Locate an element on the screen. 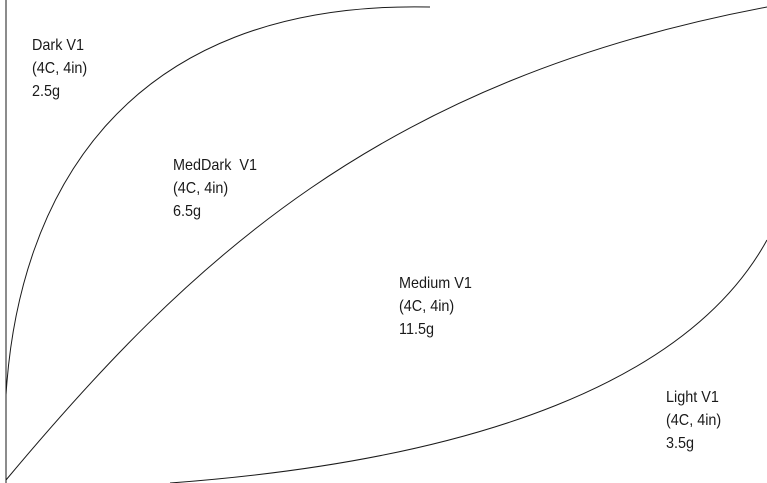  curve-name: Medium V1 is located at coordinates (435, 283).